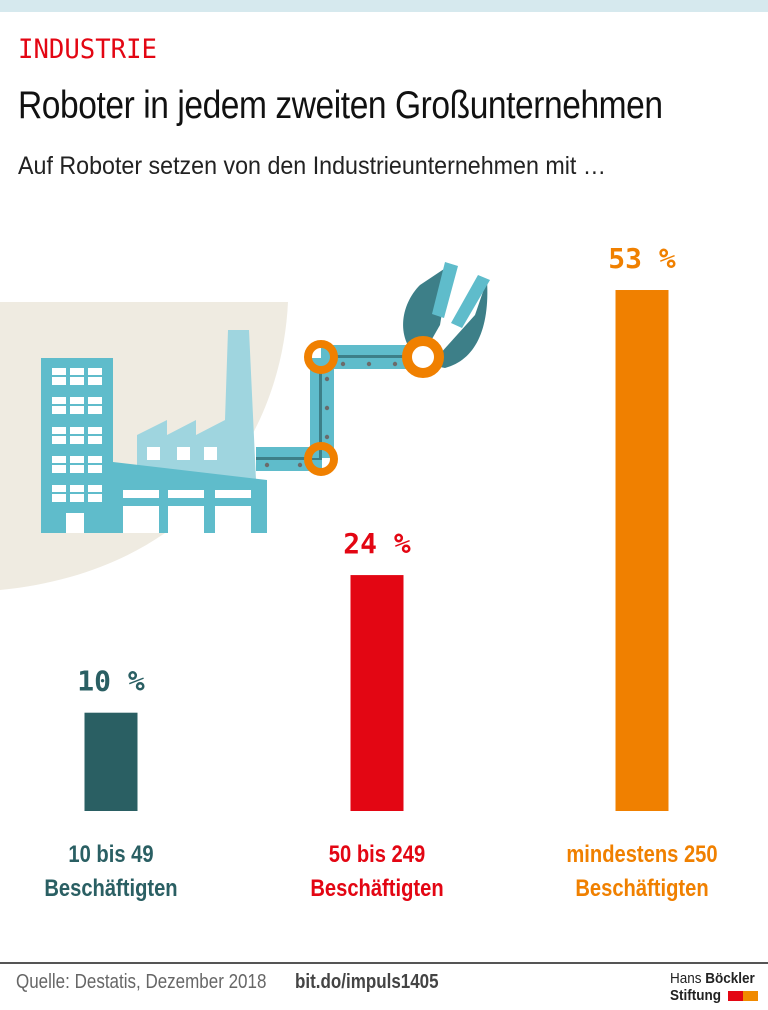 The image size is (768, 1010). I want to click on office-tower, so click(77, 445).